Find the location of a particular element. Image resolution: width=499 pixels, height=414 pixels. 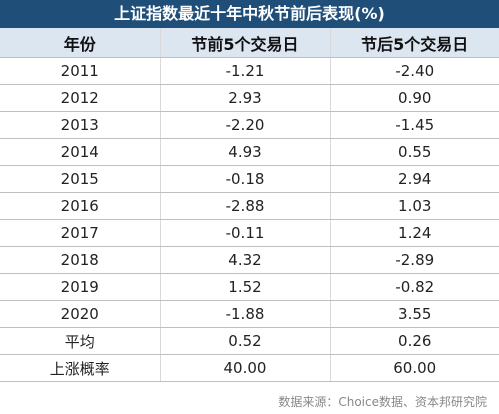

table-cell: 2.94 is located at coordinates (414, 179).